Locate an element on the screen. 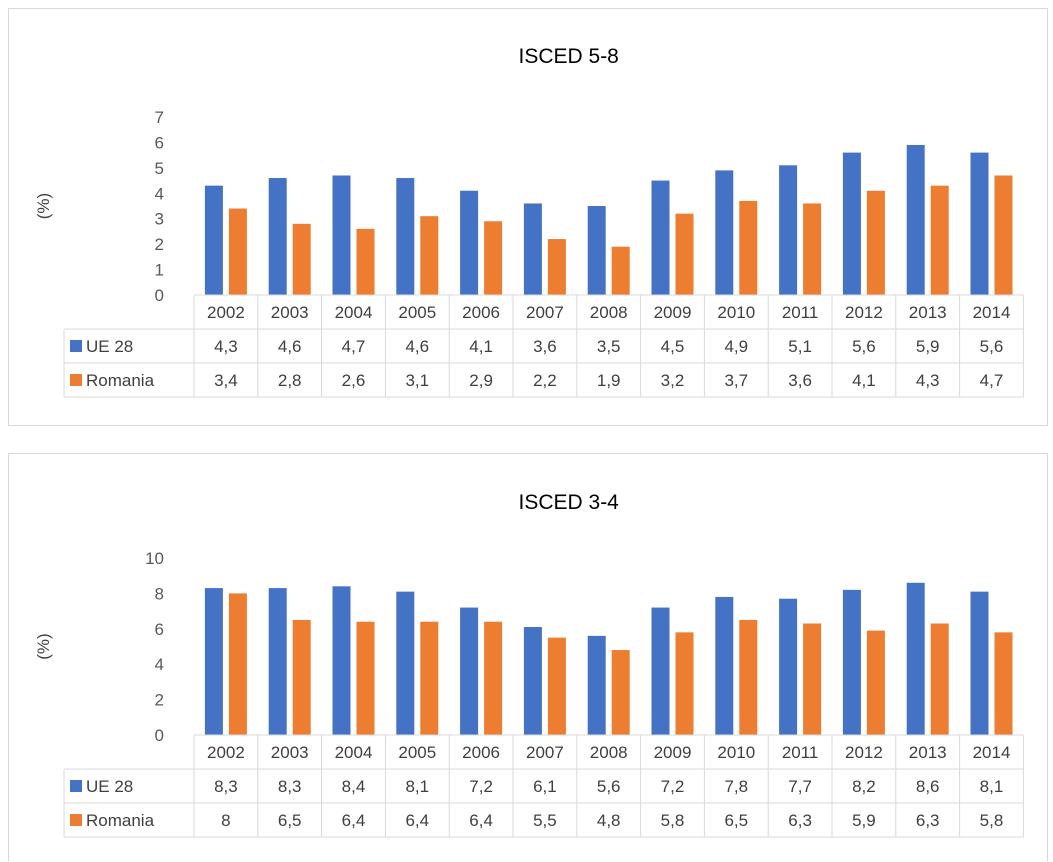 Image resolution: width=1053 pixels, height=862 pixels. data-label: 8,4 is located at coordinates (354, 786).